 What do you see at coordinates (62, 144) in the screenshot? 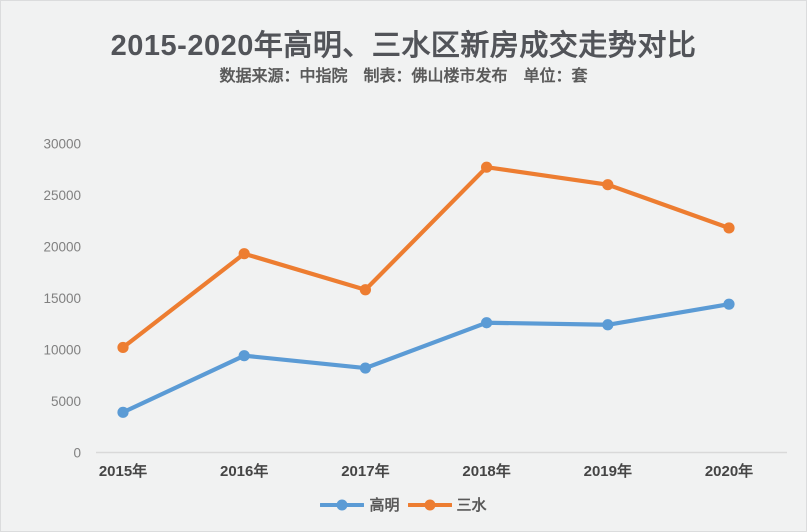
I see `y-axis-tick-label: 30000` at bounding box center [62, 144].